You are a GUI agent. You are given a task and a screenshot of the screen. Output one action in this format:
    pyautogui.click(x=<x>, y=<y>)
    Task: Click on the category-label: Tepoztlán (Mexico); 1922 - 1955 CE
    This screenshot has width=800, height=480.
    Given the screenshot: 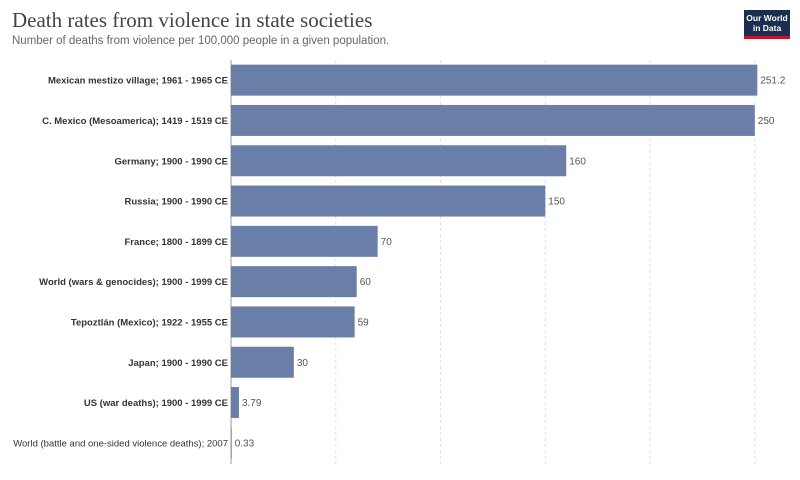 What is the action you would take?
    pyautogui.click(x=149, y=322)
    